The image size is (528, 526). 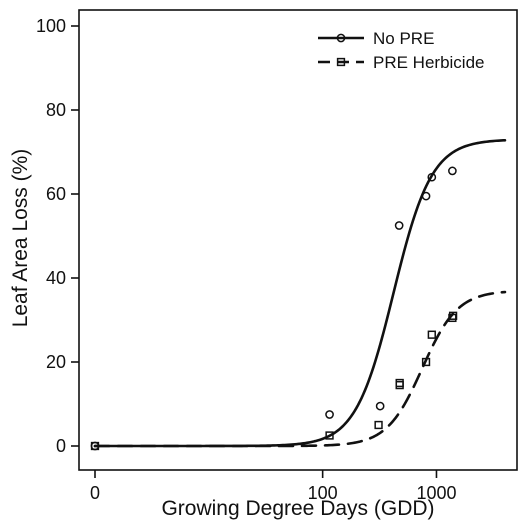 What do you see at coordinates (20, 238) in the screenshot?
I see `y-axis-title: Leaf Area Loss (%)` at bounding box center [20, 238].